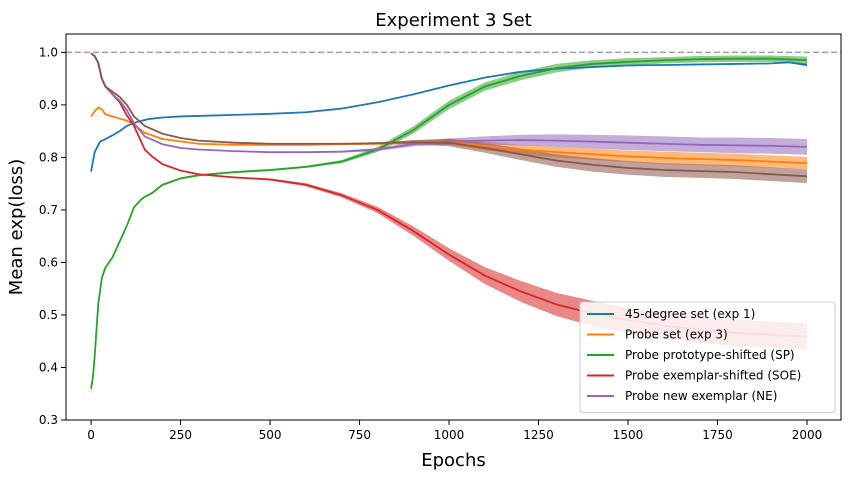  I want to click on y-tick-label: 0.6, so click(48, 262).